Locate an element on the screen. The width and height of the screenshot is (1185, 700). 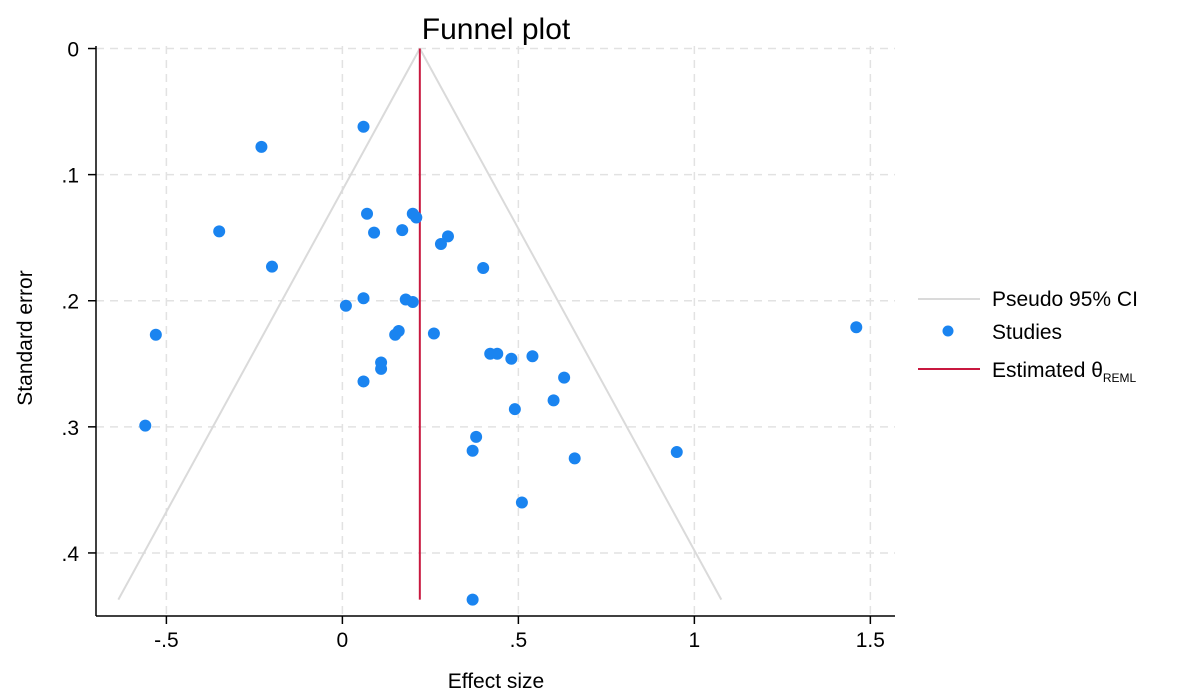
y-tick-label: .4 is located at coordinates (70, 554).